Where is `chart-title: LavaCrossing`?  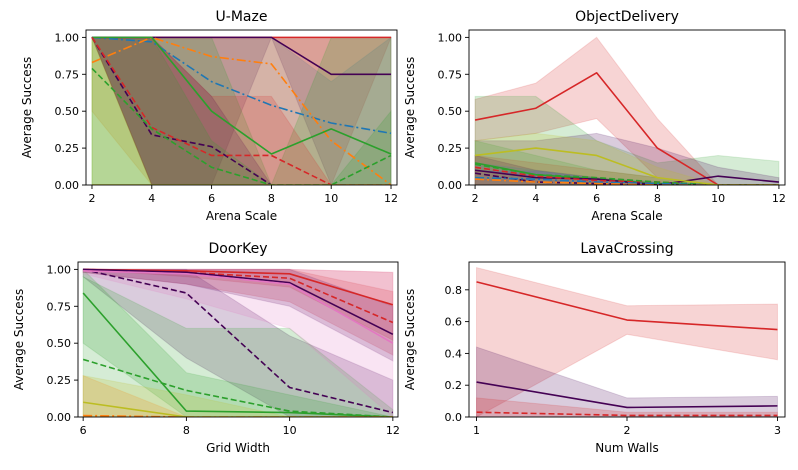
chart-title: LavaCrossing is located at coordinates (626, 249).